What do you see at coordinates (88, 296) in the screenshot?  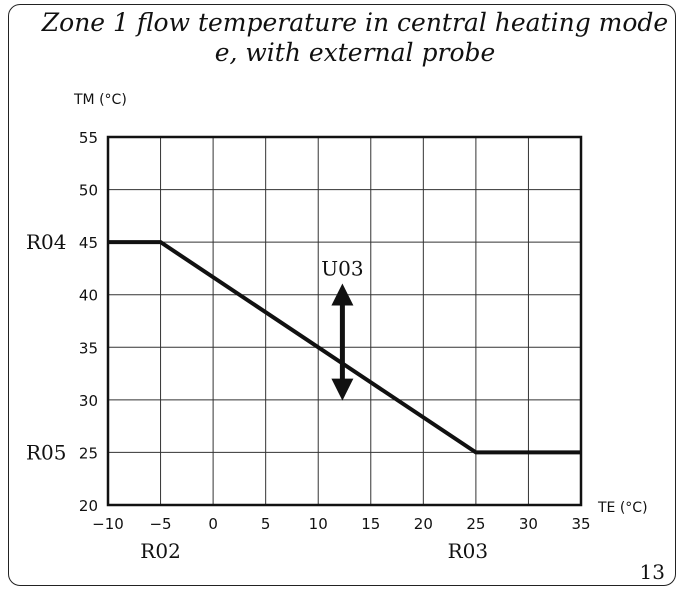 I see `y-tick-label: 40` at bounding box center [88, 296].